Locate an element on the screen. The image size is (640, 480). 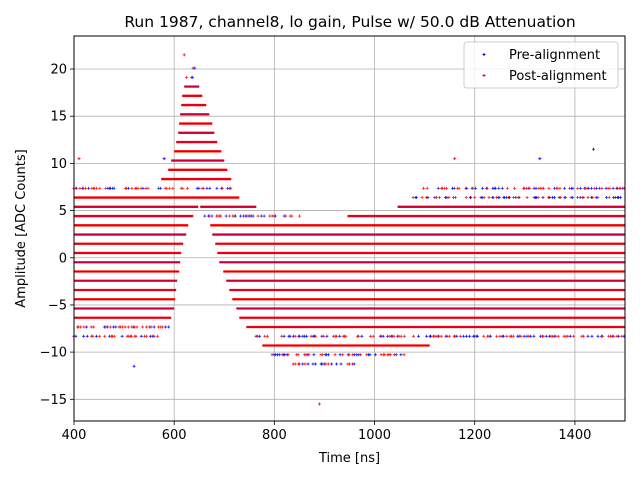
x-tick-label: 600 is located at coordinates (174, 435).